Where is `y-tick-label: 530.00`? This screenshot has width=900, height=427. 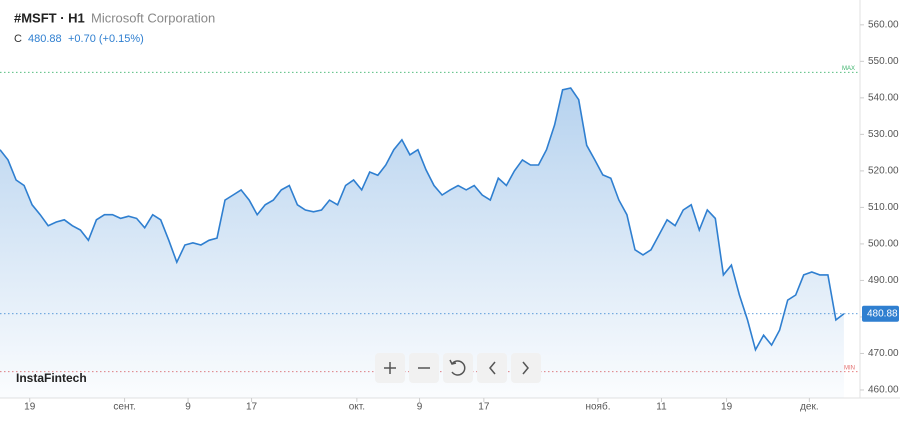
y-tick-label: 530.00 is located at coordinates (883, 134).